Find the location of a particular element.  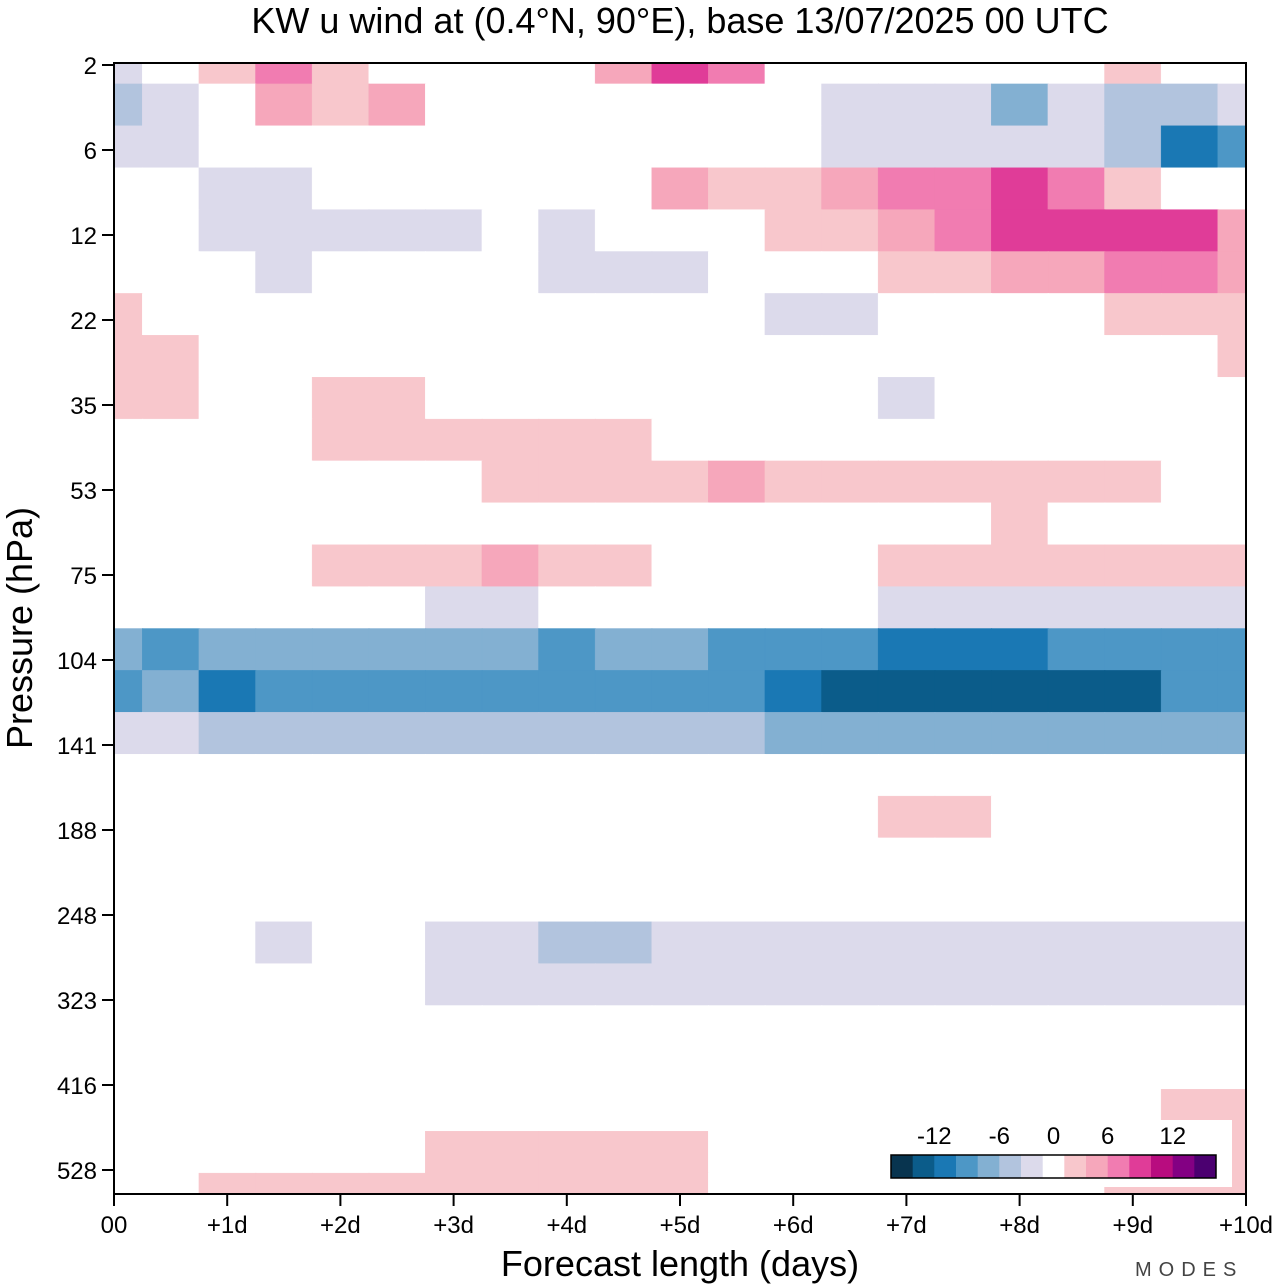

colorbar-tick-label: 12 is located at coordinates (1172, 1136).